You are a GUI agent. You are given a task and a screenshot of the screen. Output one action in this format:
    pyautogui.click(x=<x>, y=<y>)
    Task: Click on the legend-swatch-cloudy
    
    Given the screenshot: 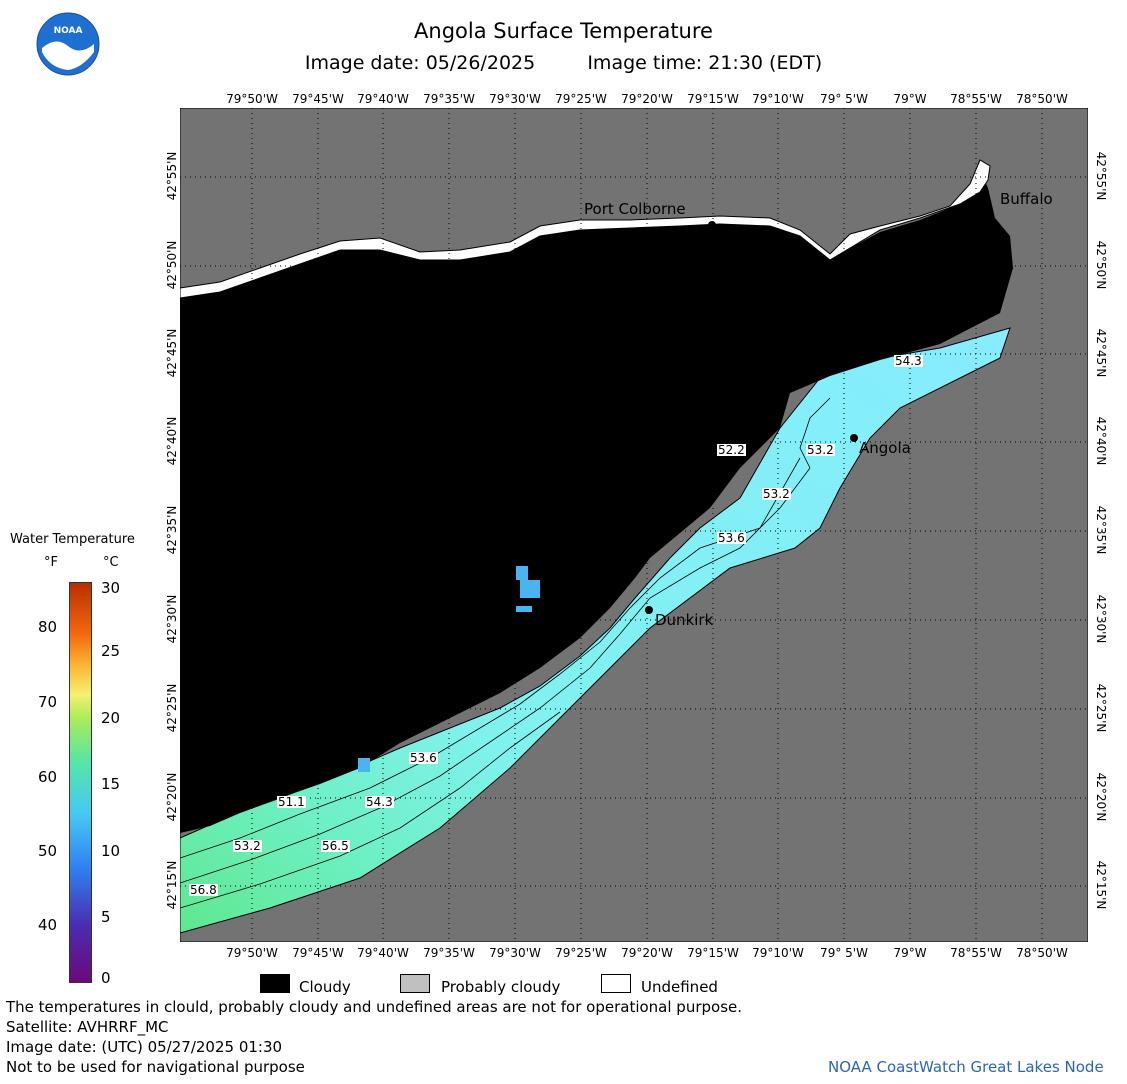 What is the action you would take?
    pyautogui.click(x=275, y=983)
    